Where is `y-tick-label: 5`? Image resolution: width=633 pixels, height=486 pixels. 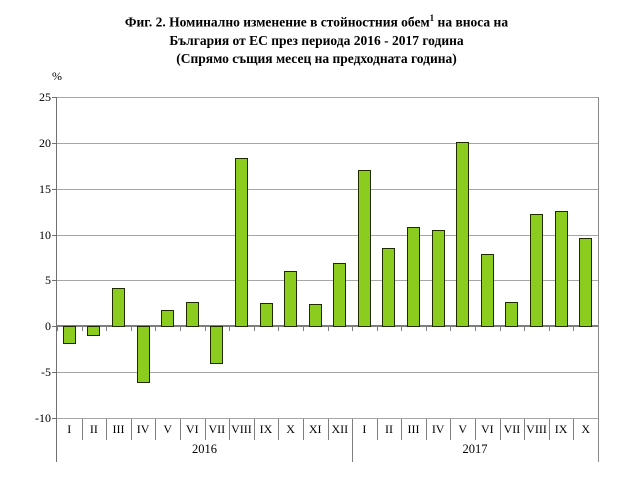
y-tick-label: 5 is located at coordinates (48, 280).